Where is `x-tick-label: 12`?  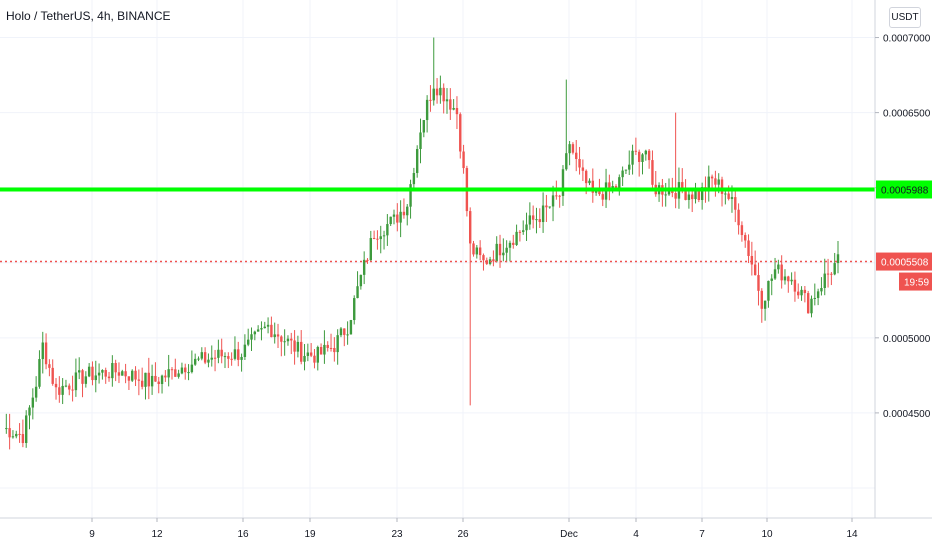
x-tick-label: 12 is located at coordinates (157, 534).